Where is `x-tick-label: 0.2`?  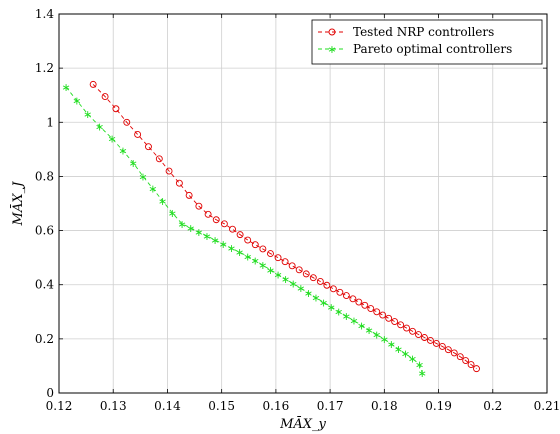 x-tick-label: 0.2 is located at coordinates (492, 406).